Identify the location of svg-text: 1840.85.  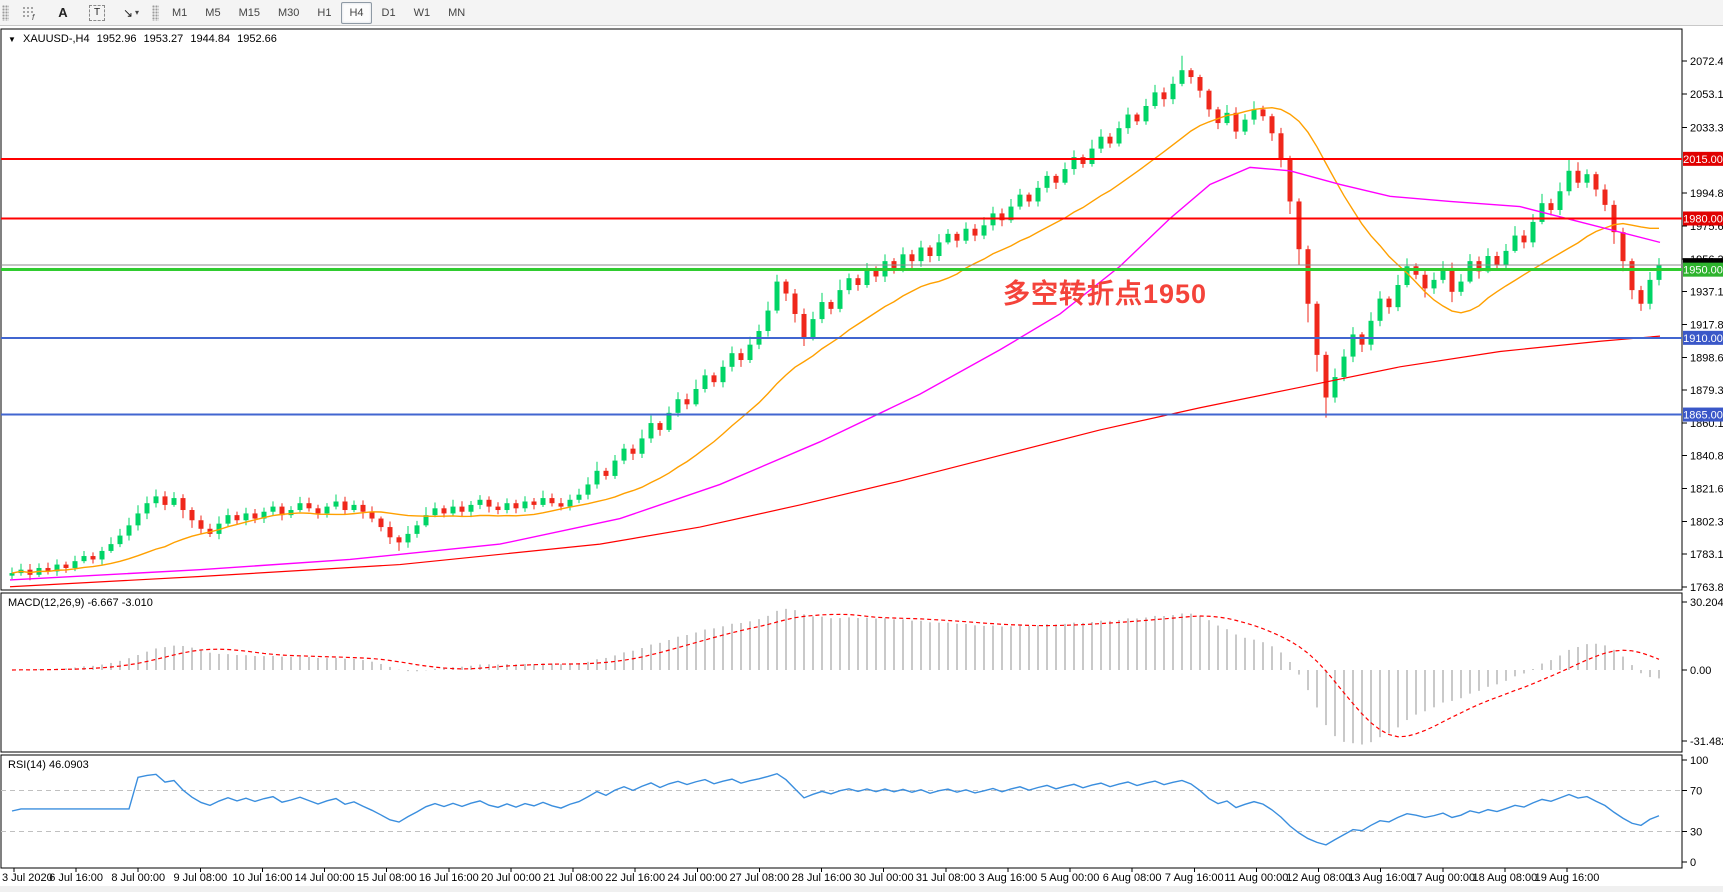
(1706, 457).